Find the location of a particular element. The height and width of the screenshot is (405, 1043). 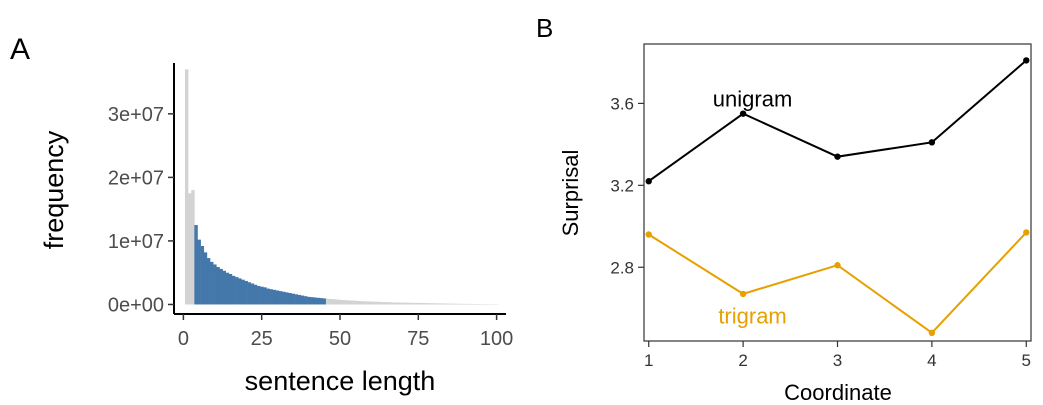

y-tick-label: 3e+07 is located at coordinates (136, 115).